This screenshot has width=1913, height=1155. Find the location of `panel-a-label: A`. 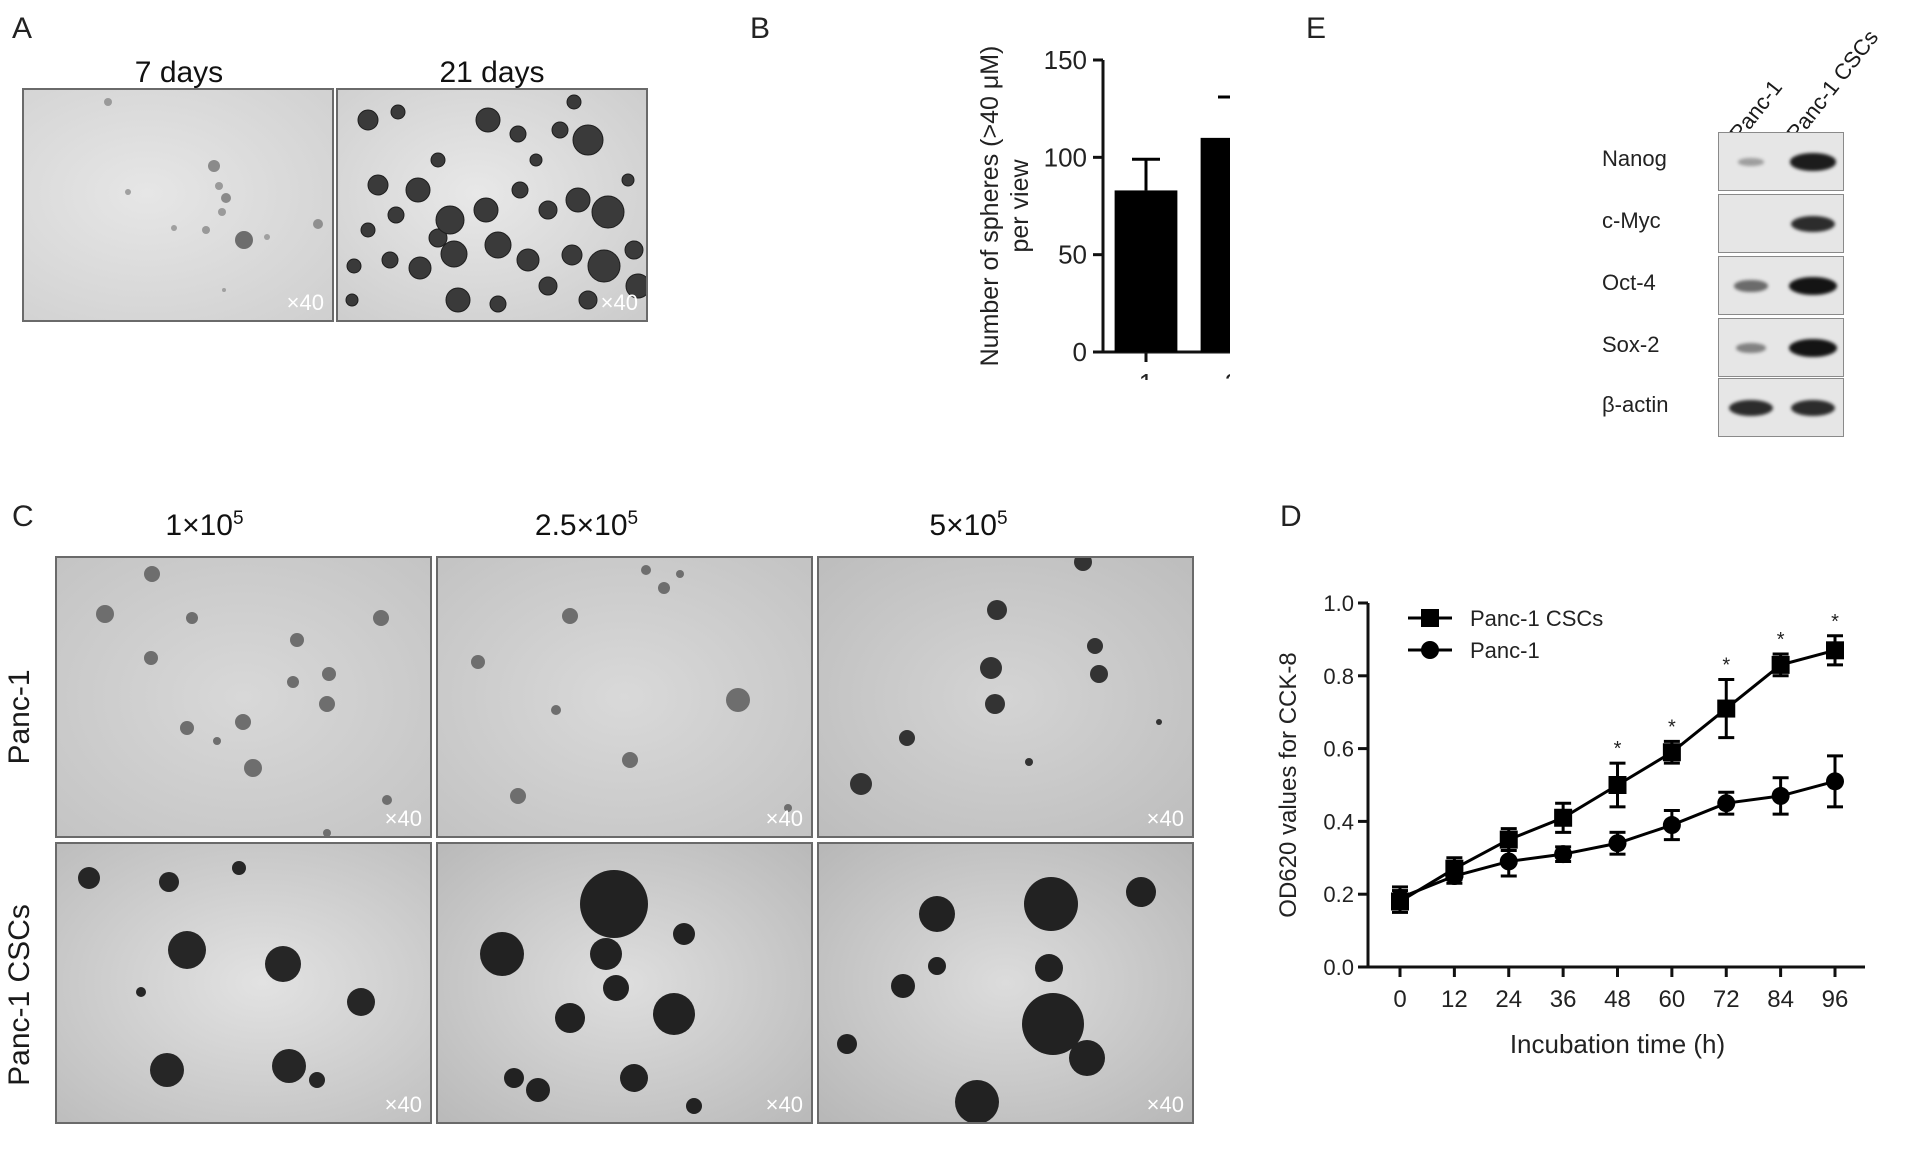

panel-a-label: A is located at coordinates (22, 28).